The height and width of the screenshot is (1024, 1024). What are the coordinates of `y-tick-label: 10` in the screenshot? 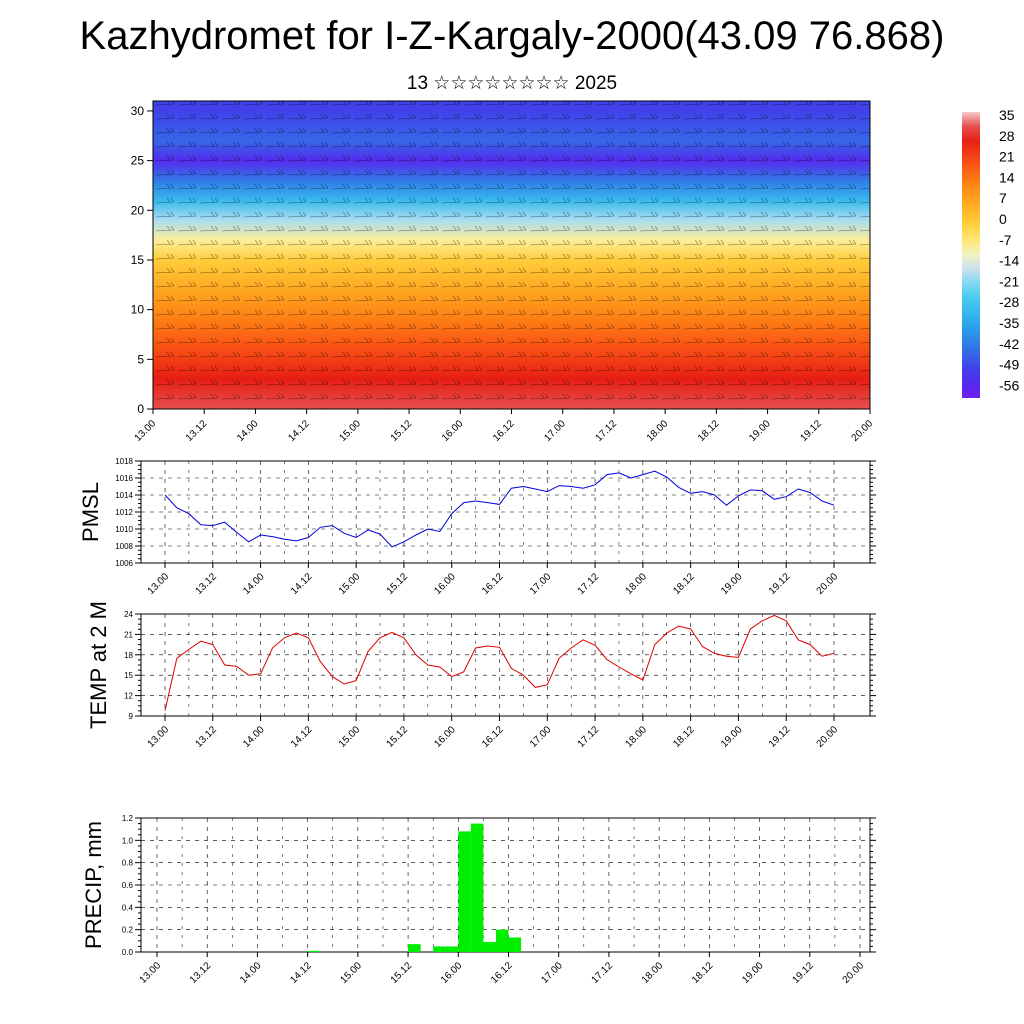 It's located at (138, 310).